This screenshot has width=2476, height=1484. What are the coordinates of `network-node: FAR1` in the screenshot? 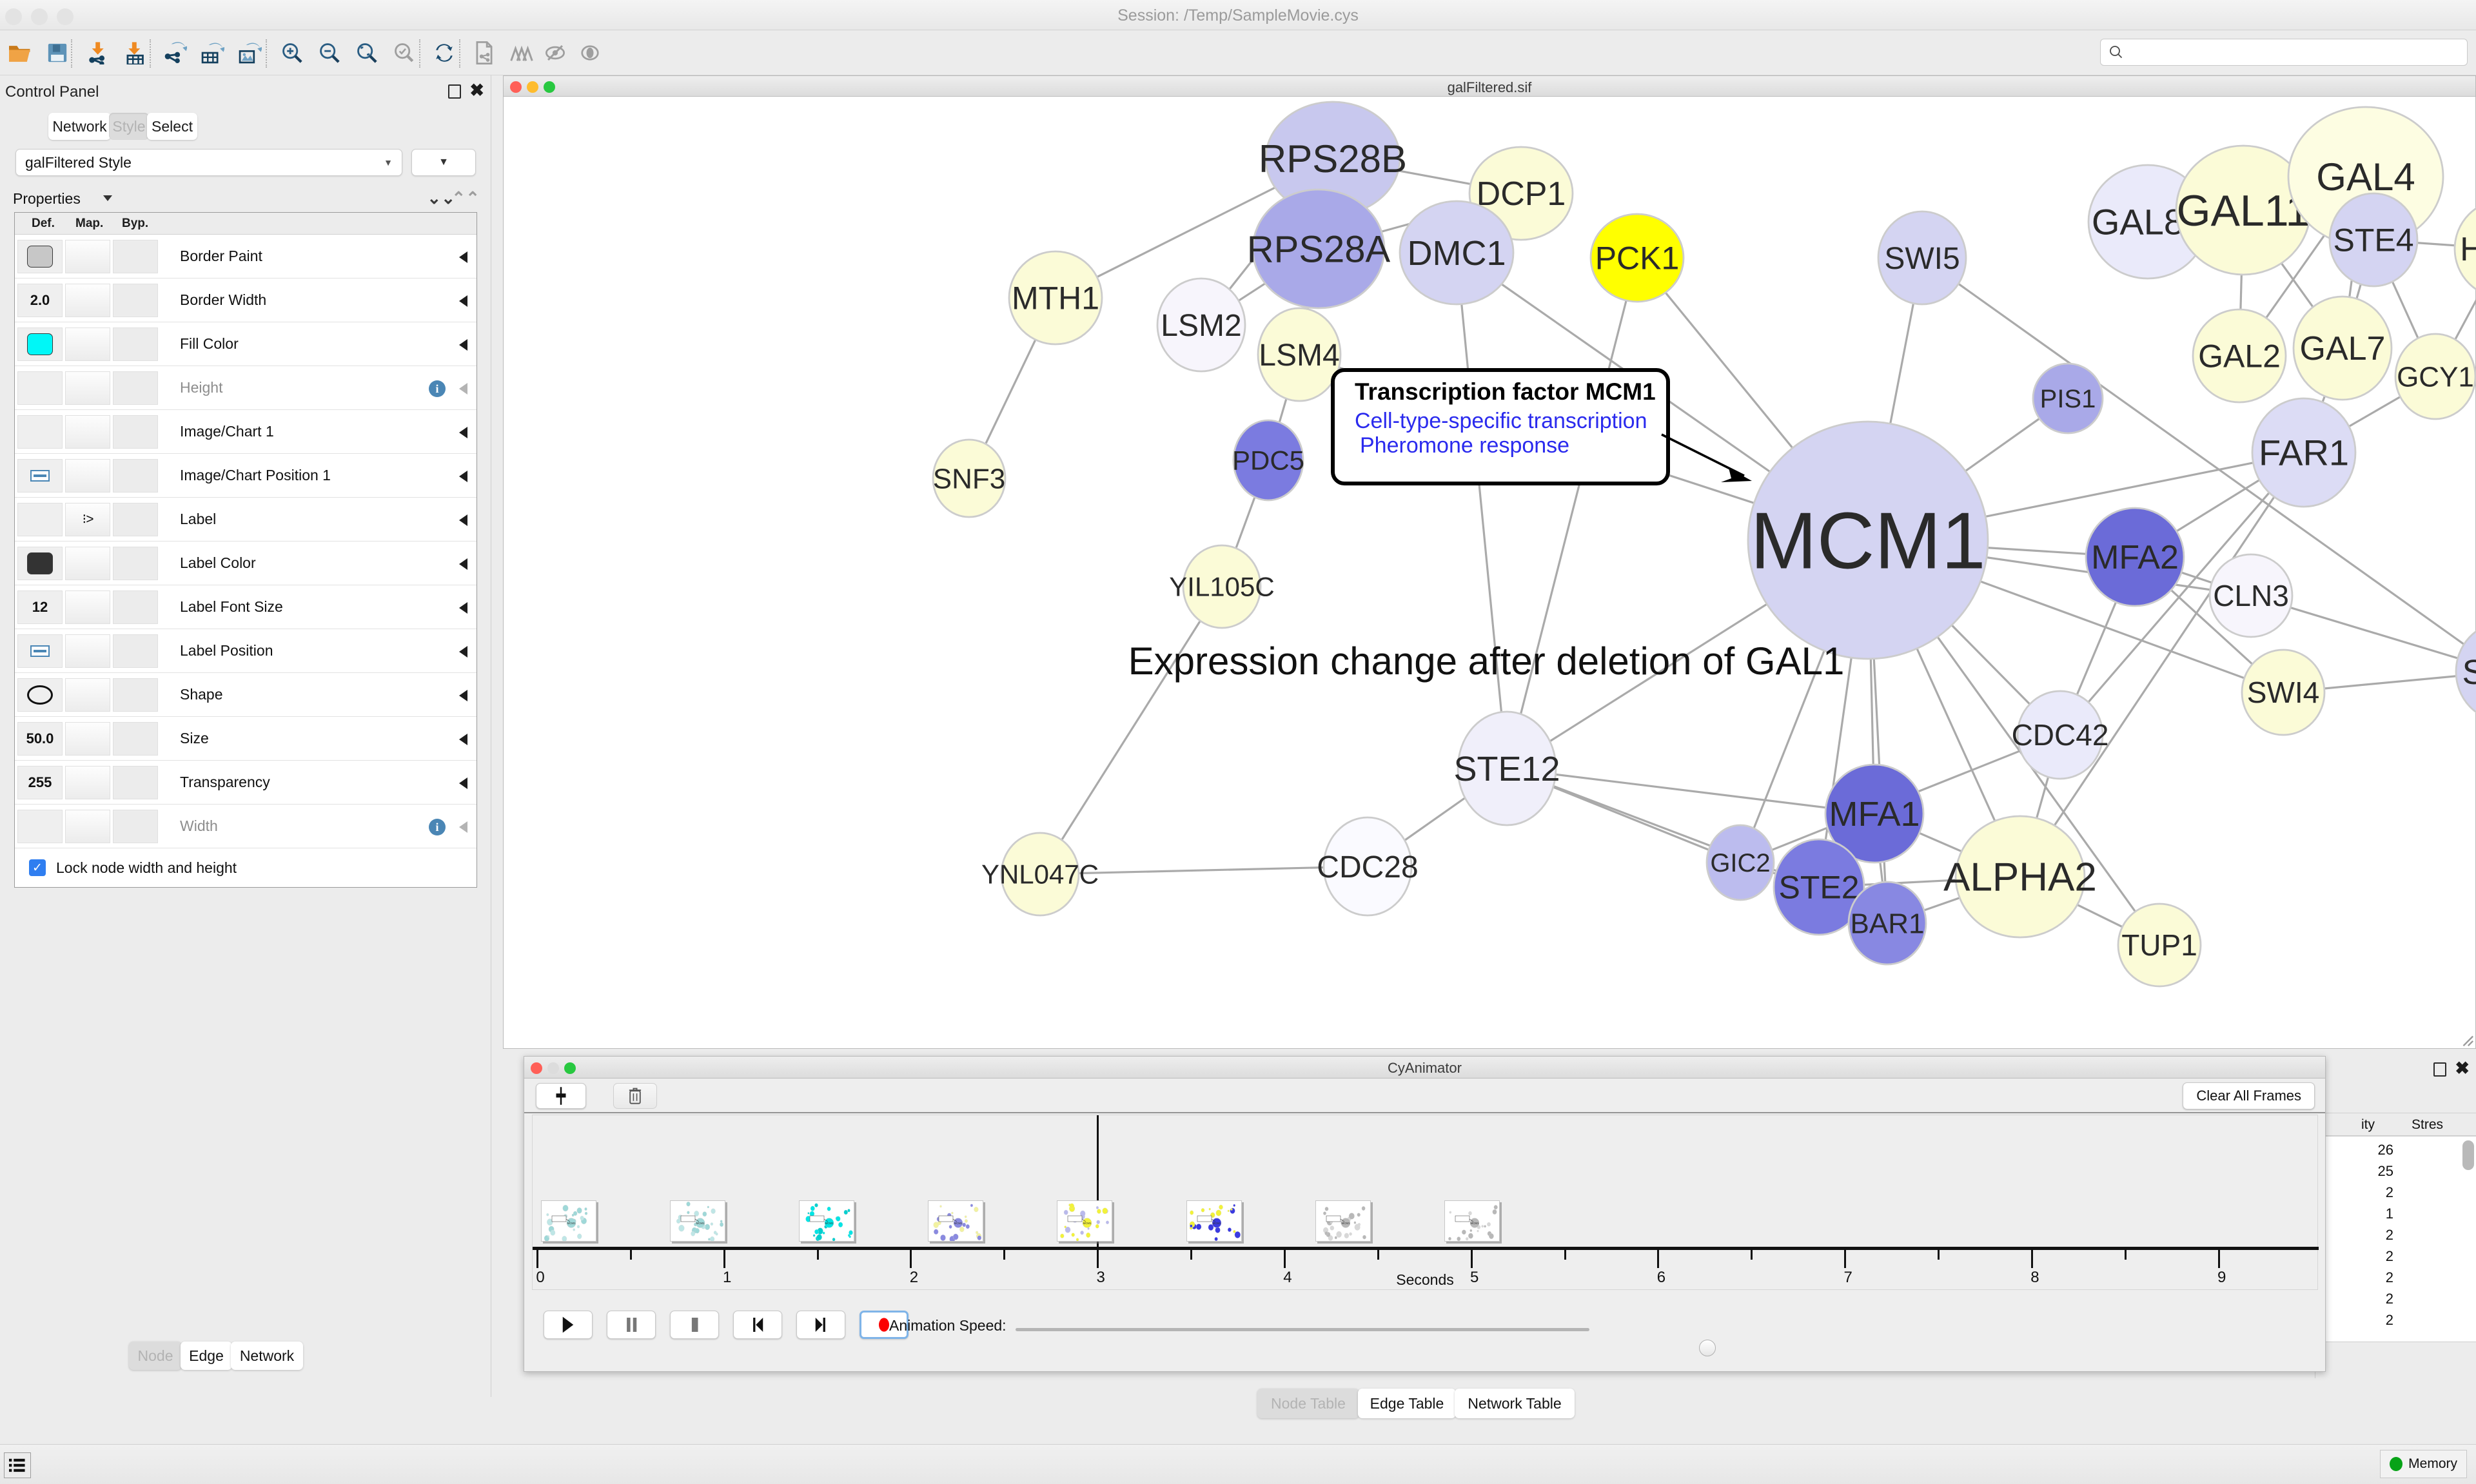 It's located at (2304, 452).